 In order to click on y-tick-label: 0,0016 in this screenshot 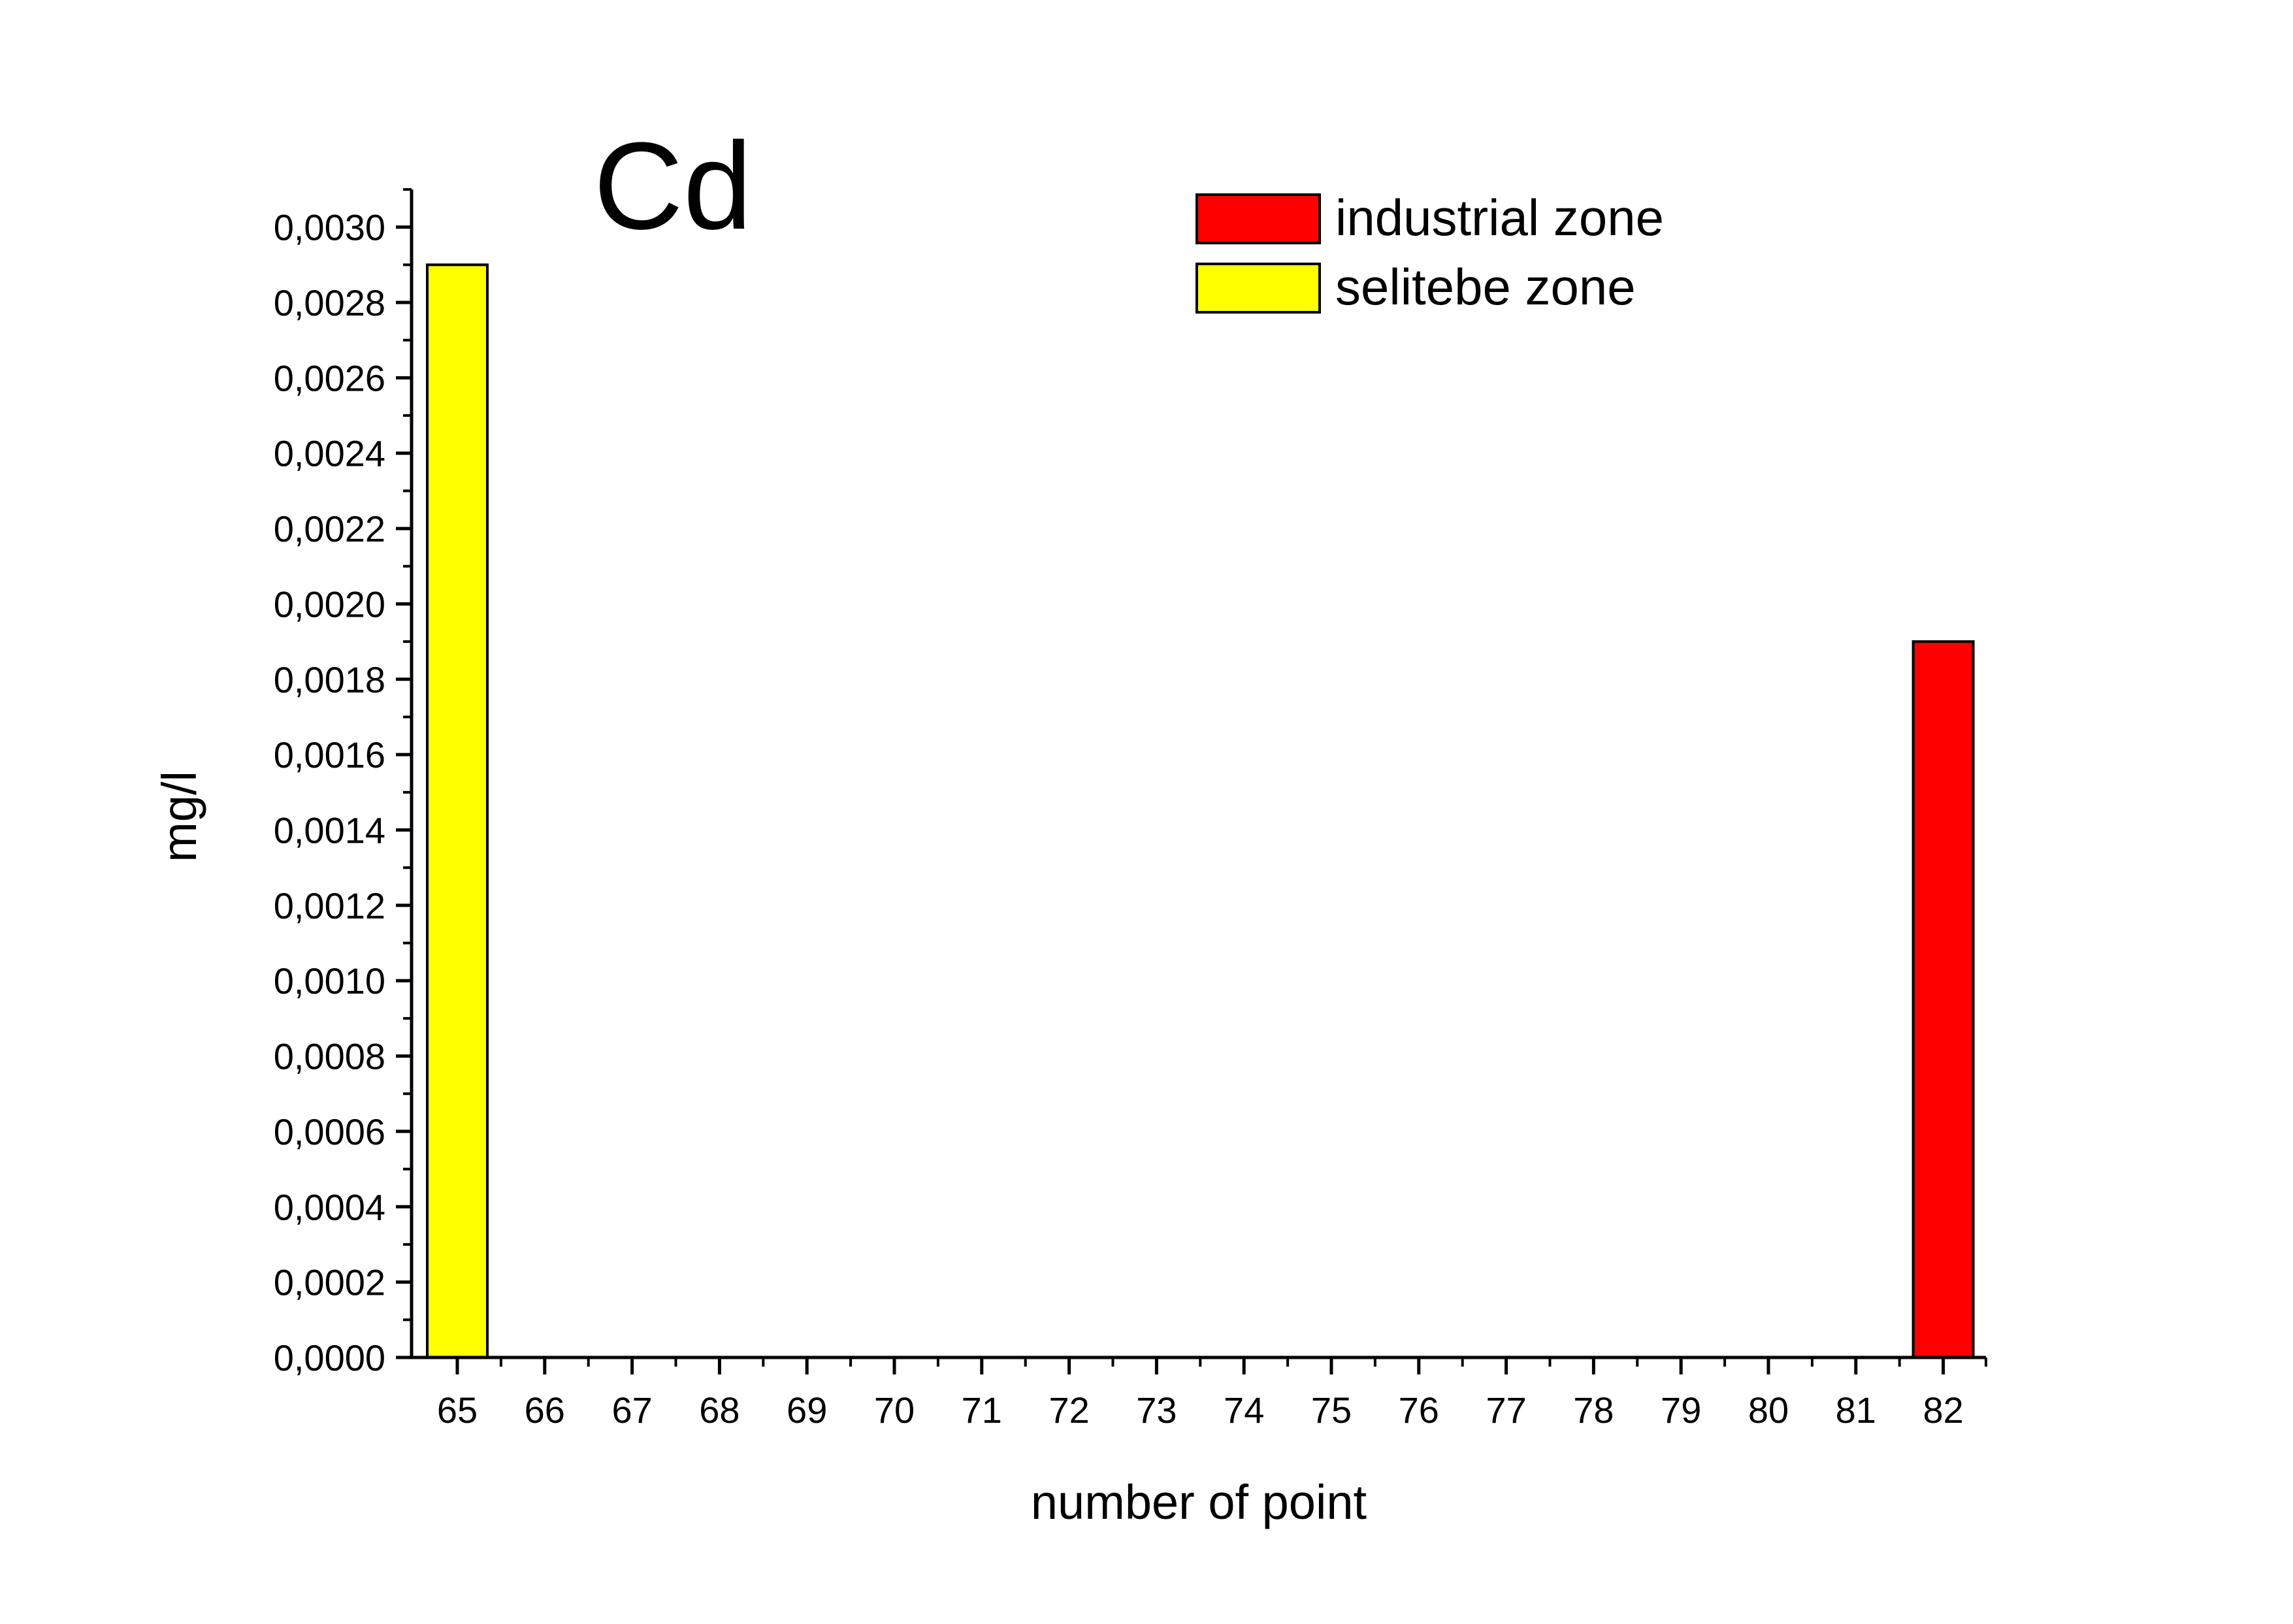, I will do `click(329, 754)`.